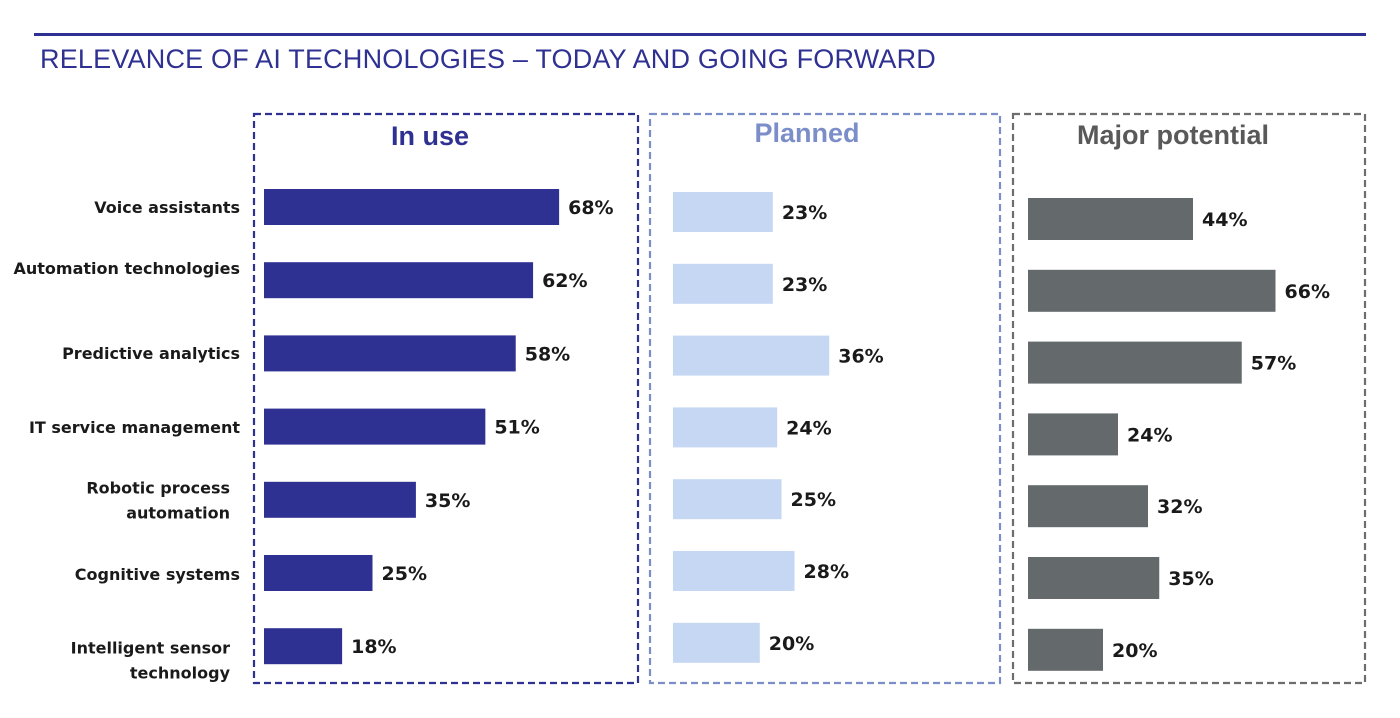 The width and height of the screenshot is (1400, 718). I want to click on category-label-line: automation, so click(178, 513).